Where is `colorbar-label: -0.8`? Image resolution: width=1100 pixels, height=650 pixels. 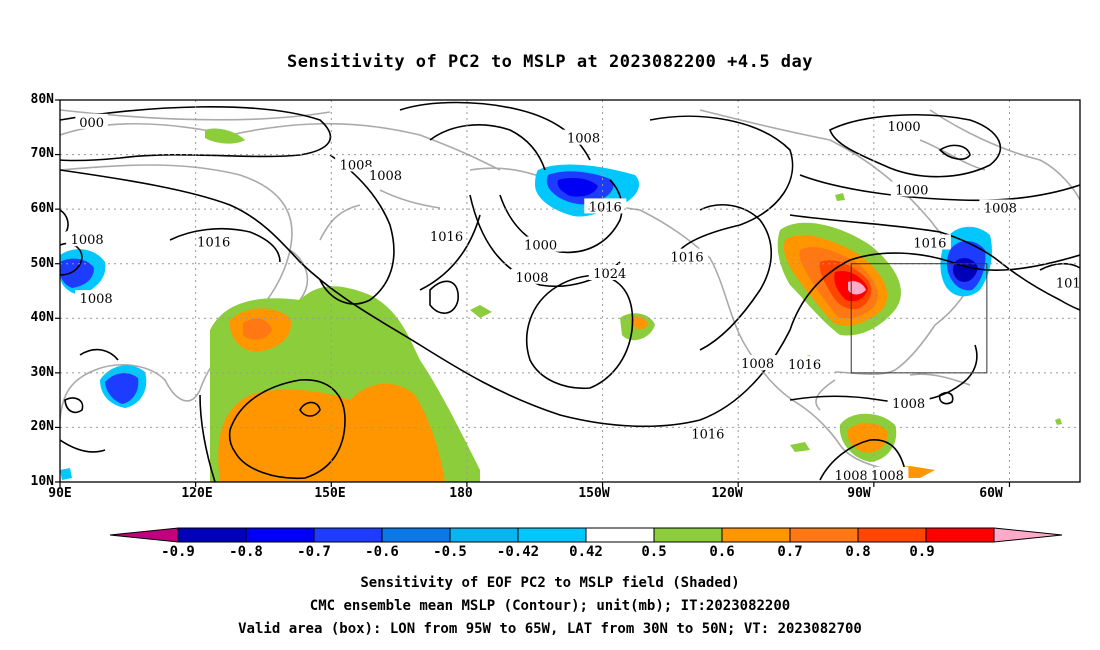
colorbar-label: -0.8 is located at coordinates (246, 552).